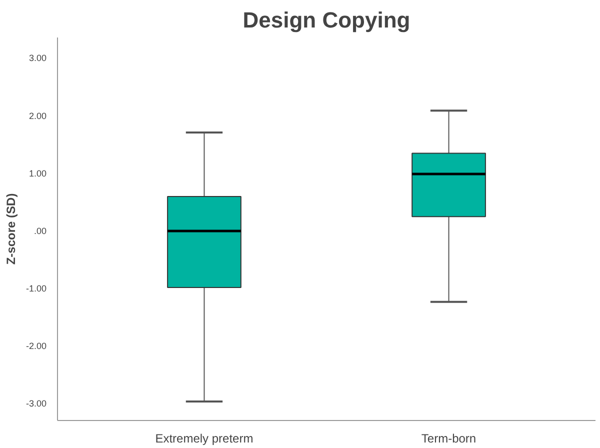 The image size is (600, 448). I want to click on y-tick-label: -3.00, so click(36, 403).